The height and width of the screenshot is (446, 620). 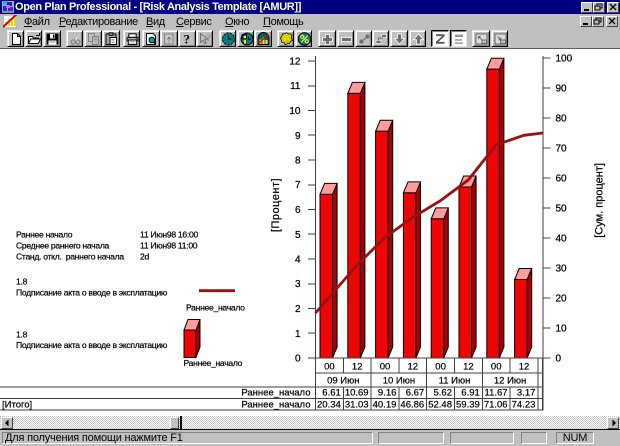 What do you see at coordinates (298, 334) in the screenshot?
I see `svg-text: 1` at bounding box center [298, 334].